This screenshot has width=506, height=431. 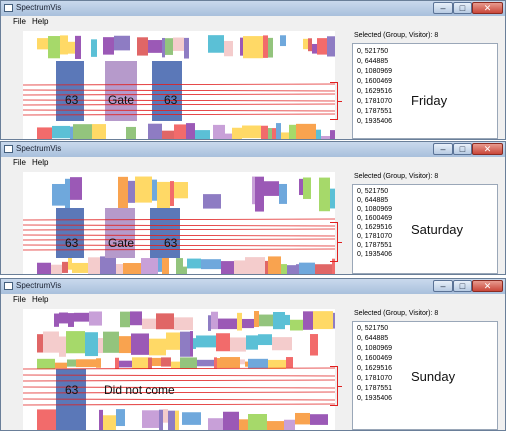 I want to click on spectrum-visualization, so click(x=179, y=223).